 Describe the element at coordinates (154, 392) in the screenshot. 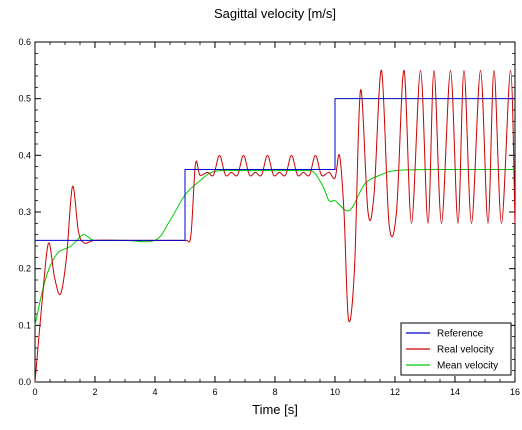

I see `x-tick-label: 4` at that location.